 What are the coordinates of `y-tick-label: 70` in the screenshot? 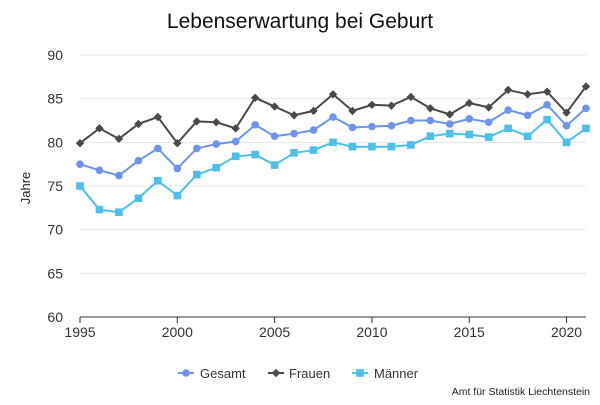 It's located at (55, 230).